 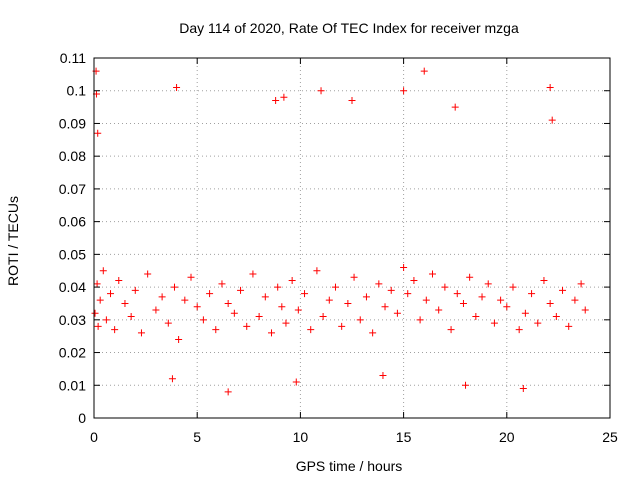 I want to click on x-tick-label: 15, so click(x=404, y=437).